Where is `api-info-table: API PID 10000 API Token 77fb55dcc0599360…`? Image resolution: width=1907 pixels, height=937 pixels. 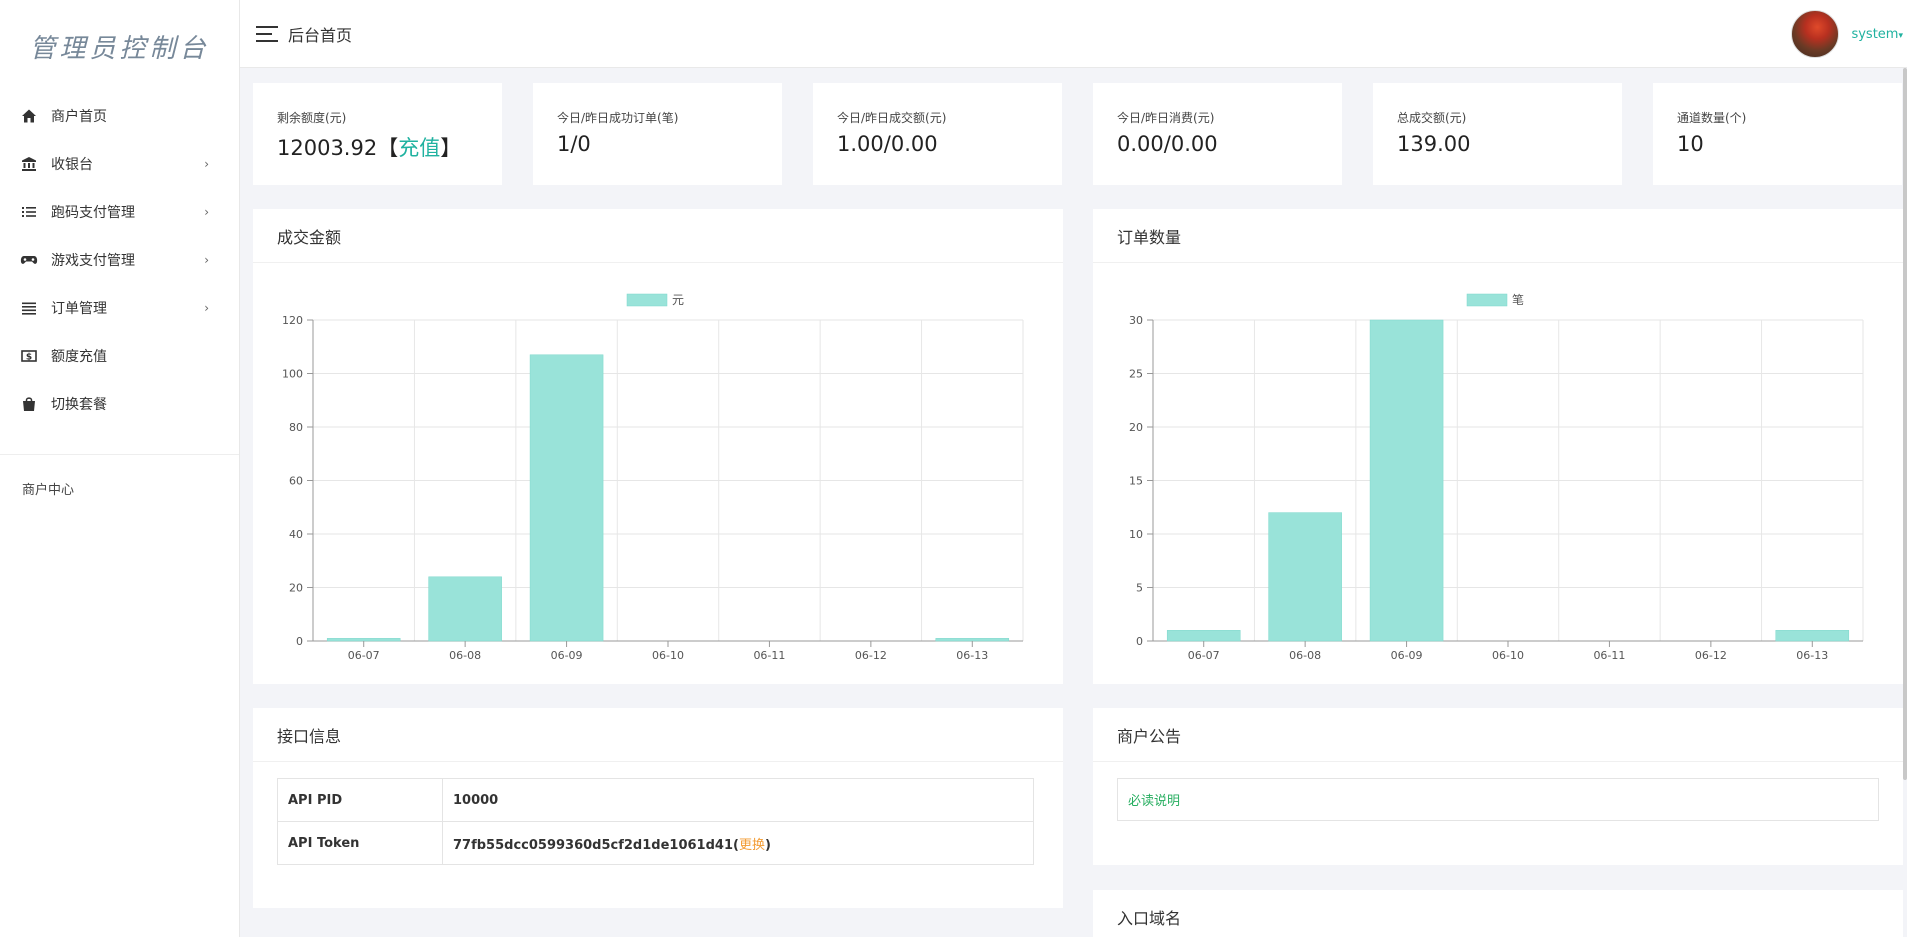
api-info-table: API PID 10000 API Token 77fb55dcc0599360… is located at coordinates (655, 821).